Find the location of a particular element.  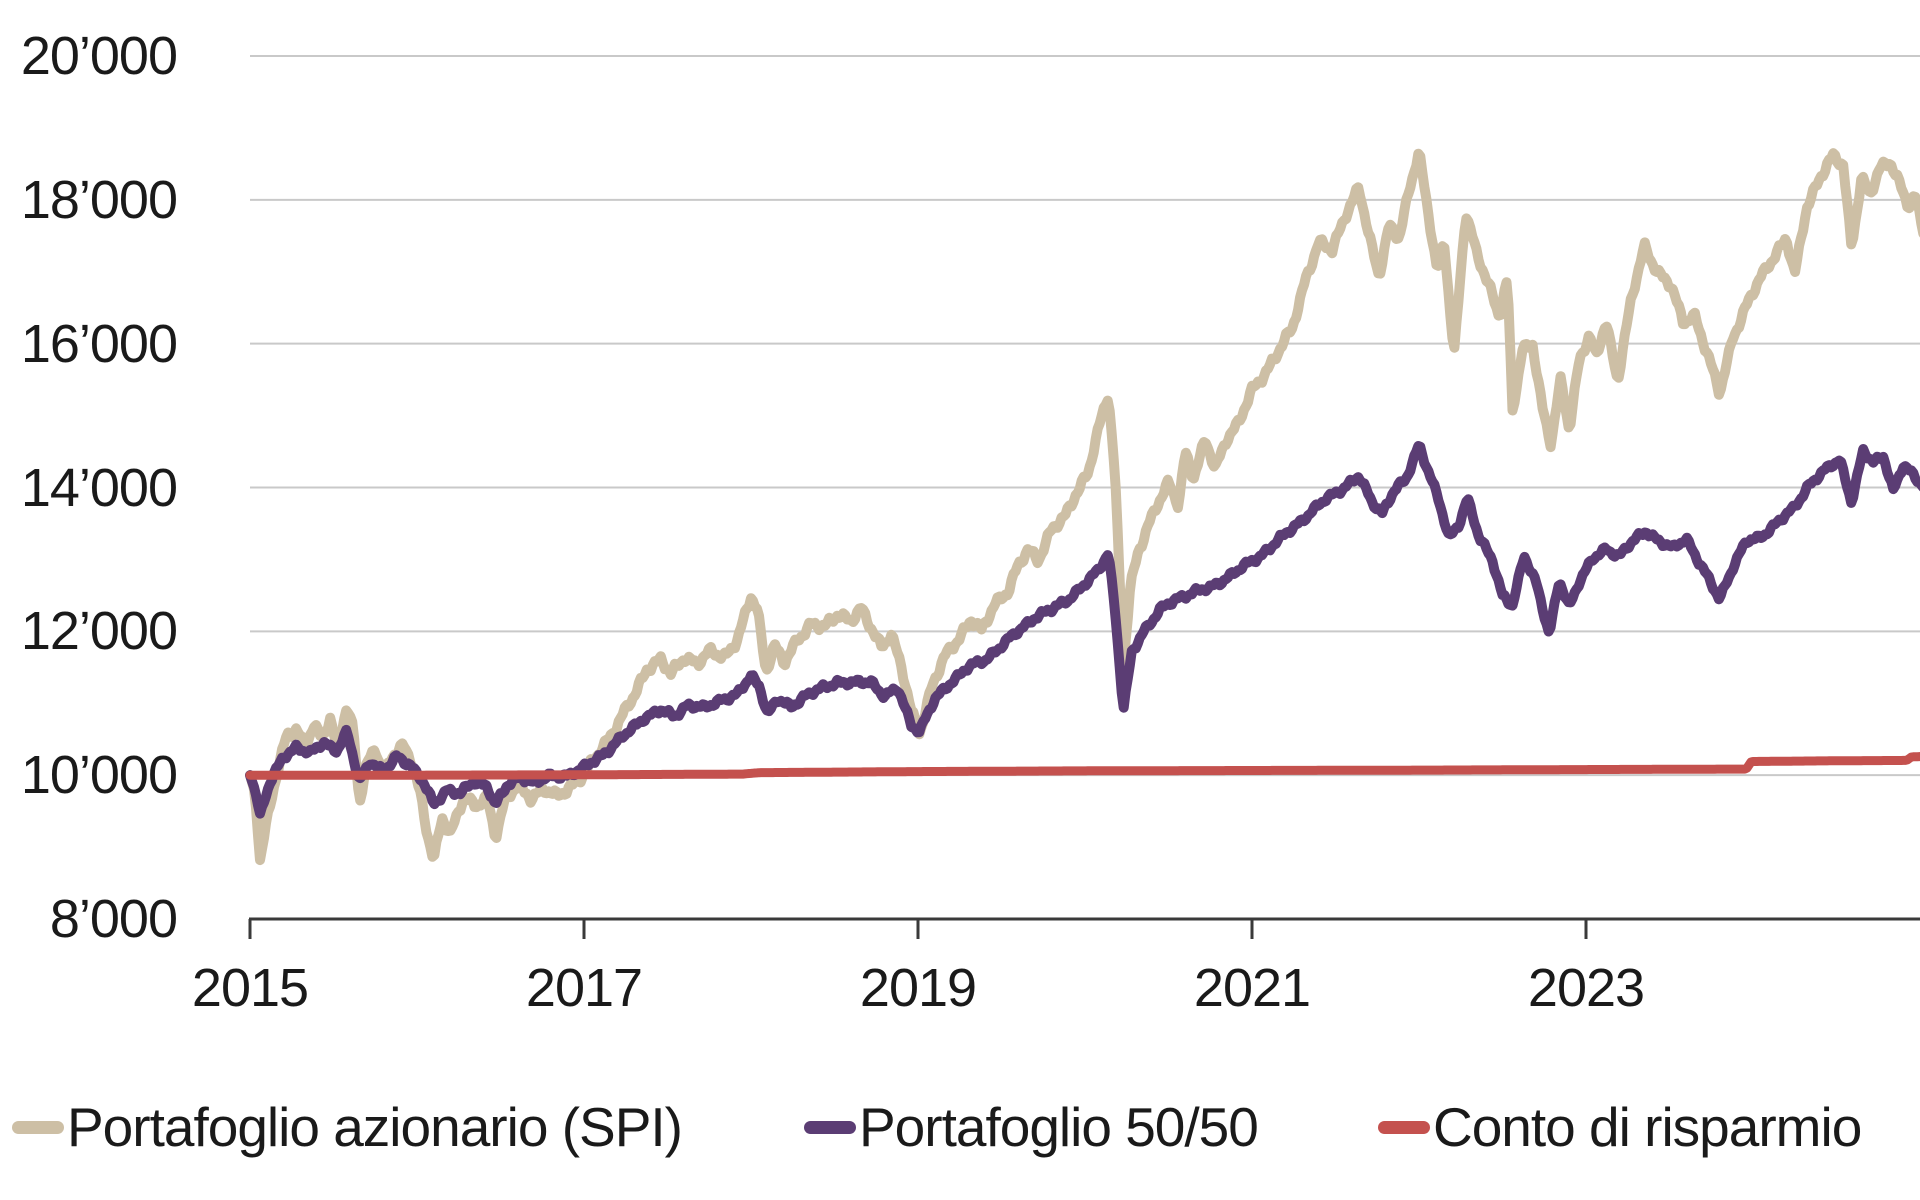

x-tick-label-2021: 2021 is located at coordinates (1252, 988).